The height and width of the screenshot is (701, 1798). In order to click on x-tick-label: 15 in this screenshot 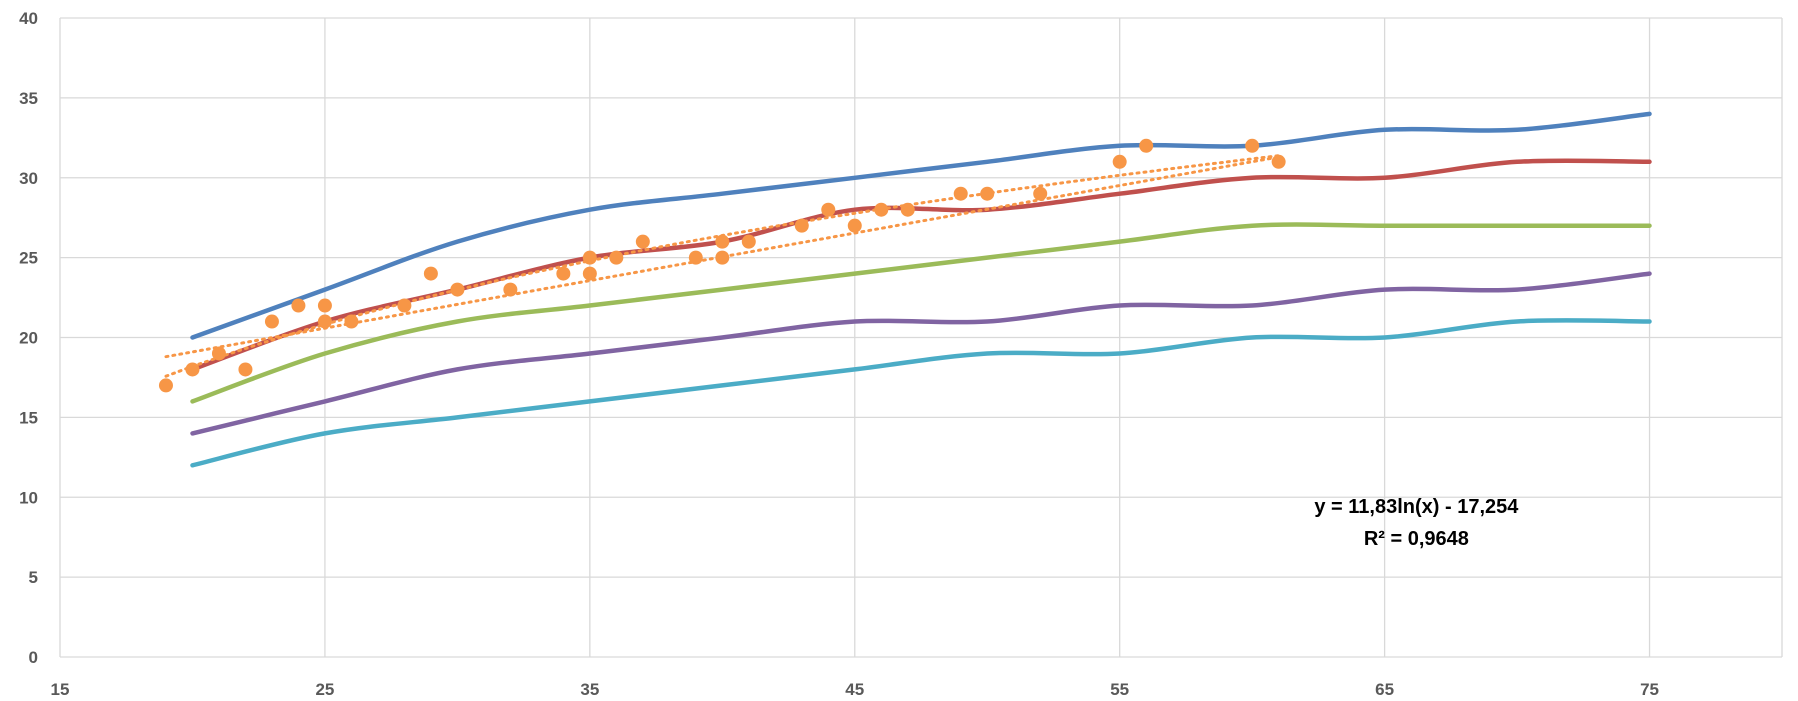, I will do `click(60, 689)`.